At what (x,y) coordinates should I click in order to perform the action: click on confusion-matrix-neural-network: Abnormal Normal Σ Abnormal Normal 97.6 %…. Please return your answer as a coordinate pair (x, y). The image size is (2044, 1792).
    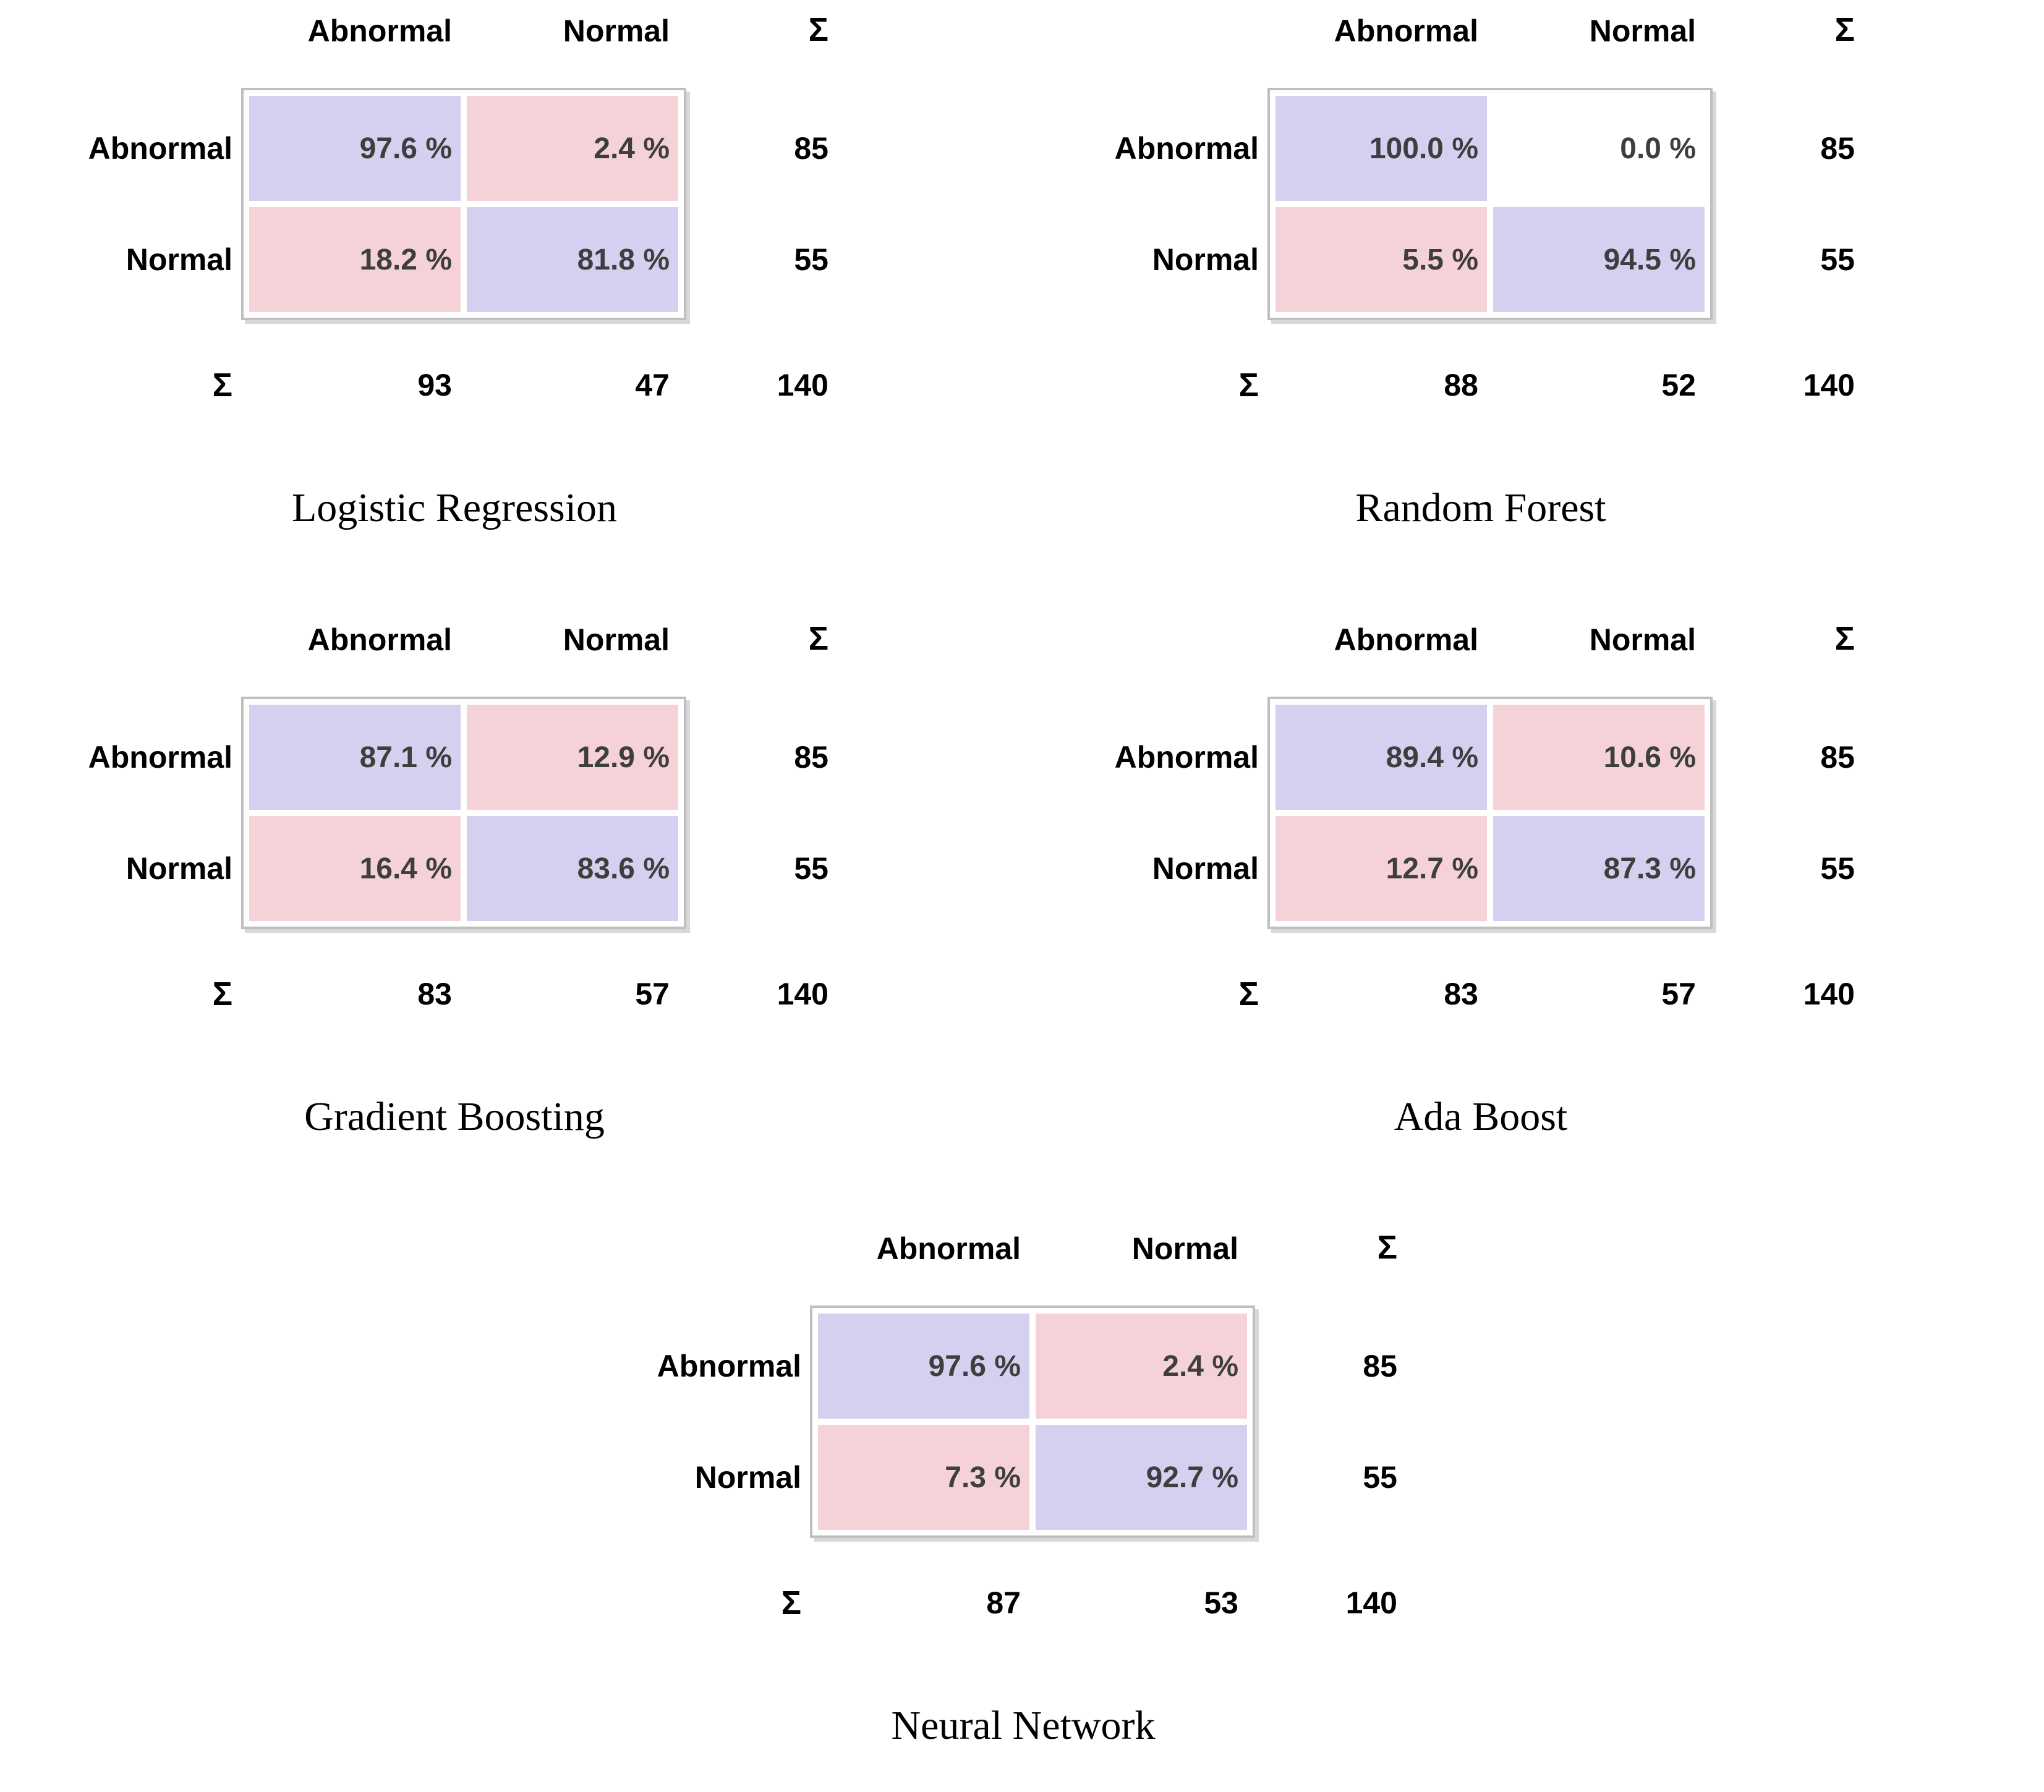
    Looking at the image, I should click on (1023, 1505).